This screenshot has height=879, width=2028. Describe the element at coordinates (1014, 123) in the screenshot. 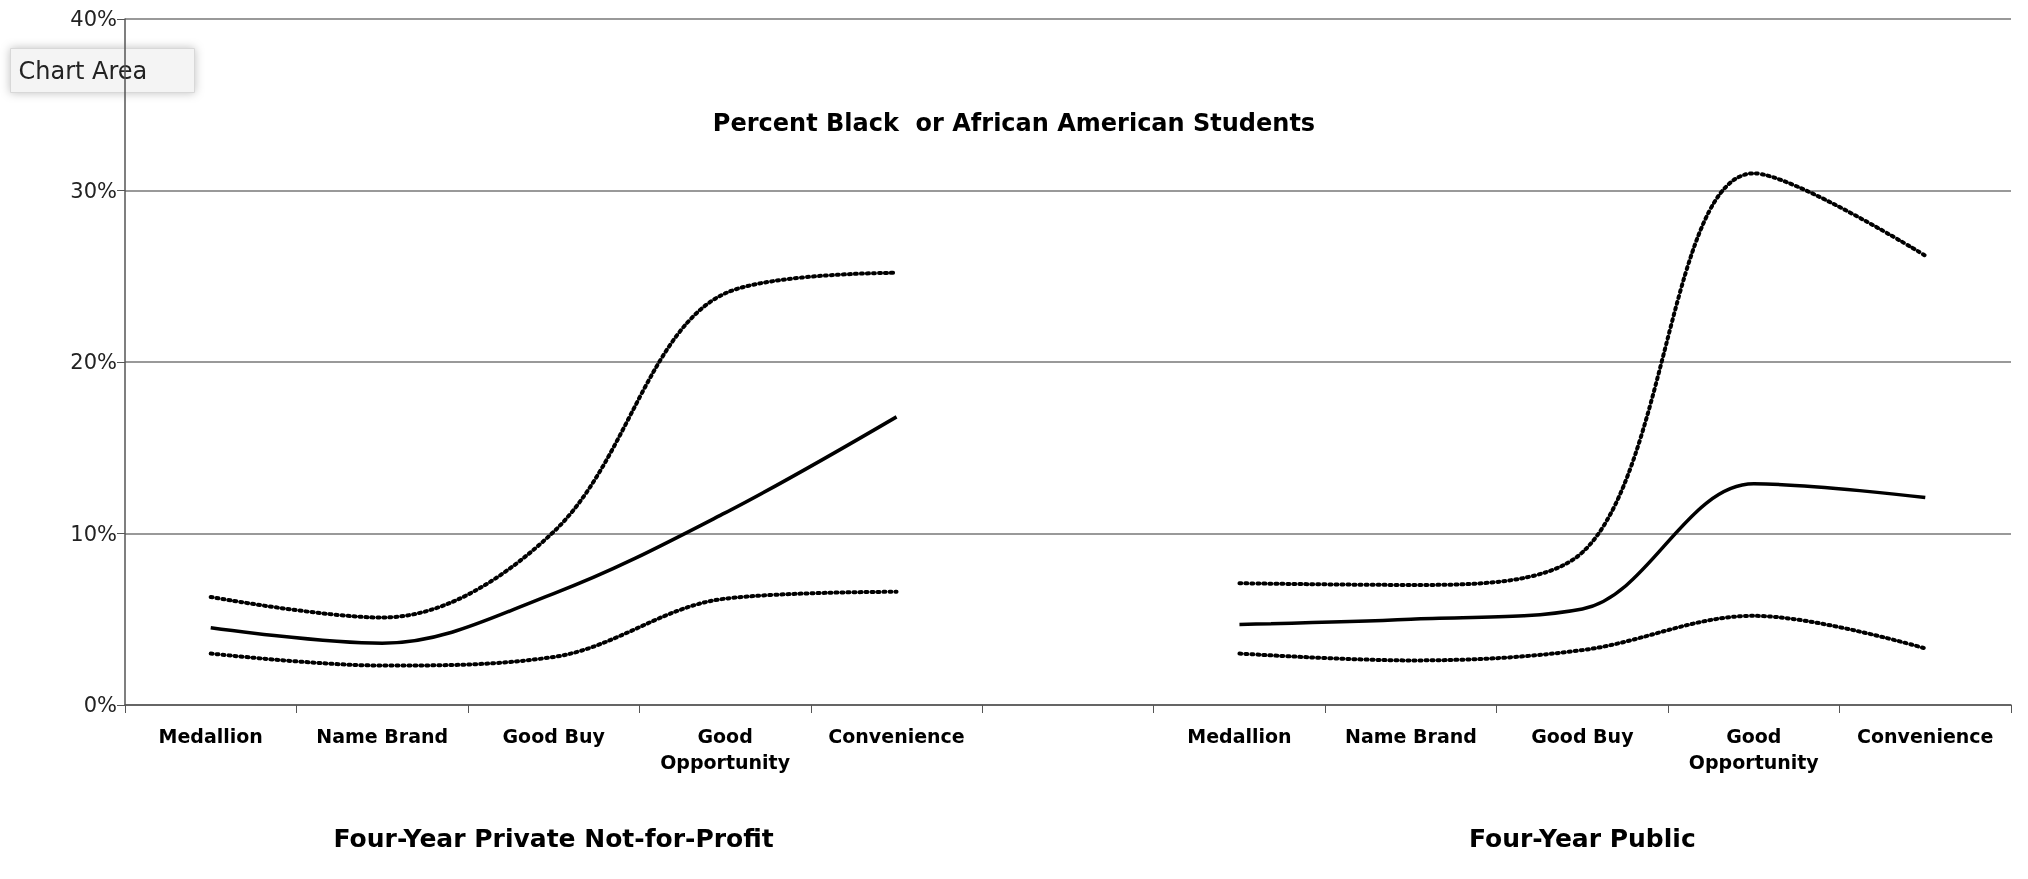

I see `text: Percent Black or African American Students` at that location.